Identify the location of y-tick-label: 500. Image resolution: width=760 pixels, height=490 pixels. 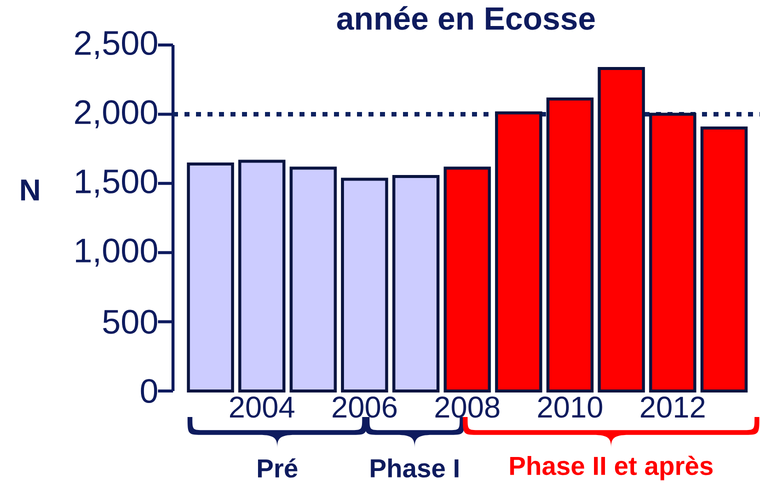
(130, 322).